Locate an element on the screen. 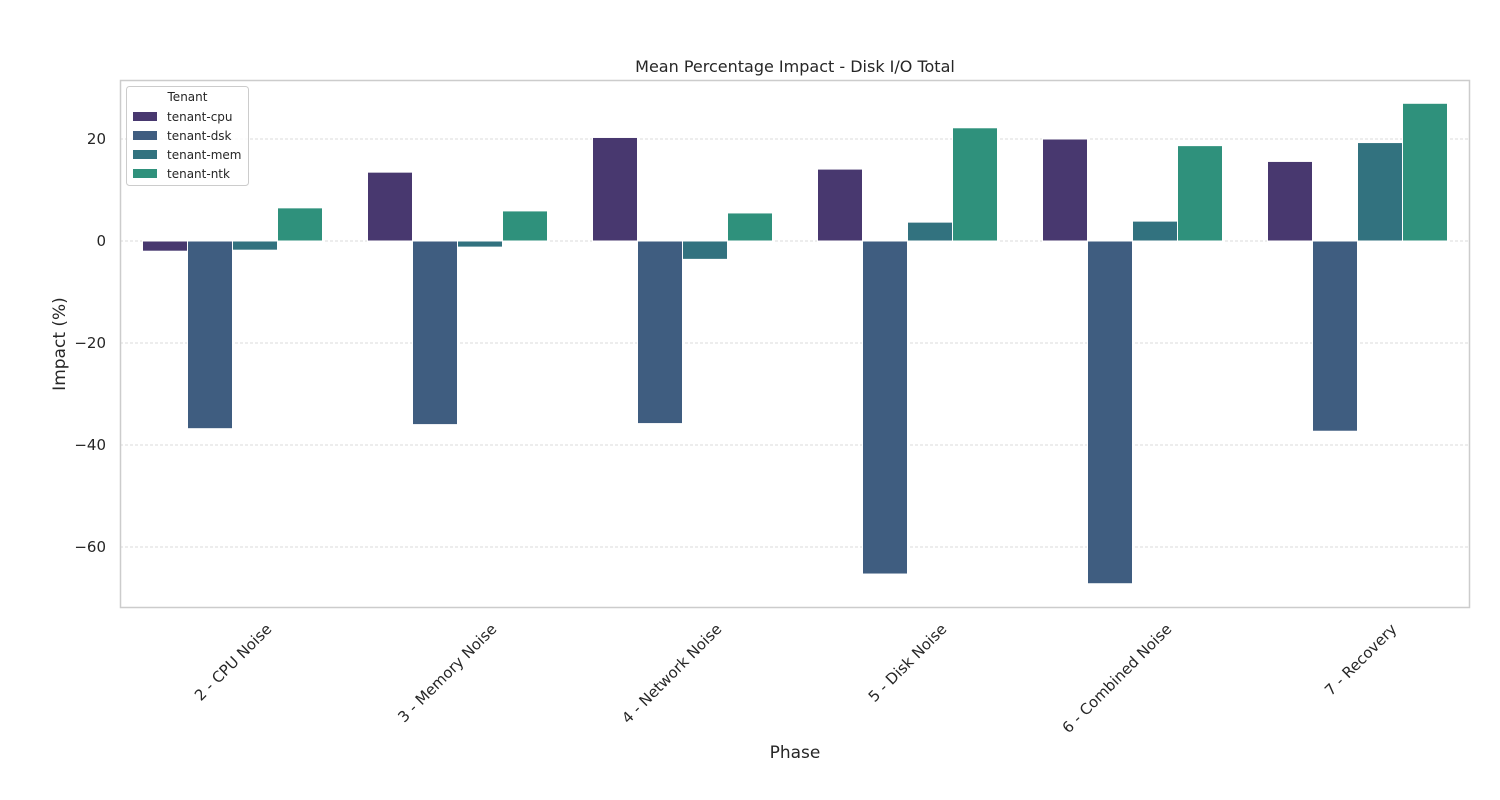  x-tick-label: 7 - Recovery is located at coordinates (1360, 659).